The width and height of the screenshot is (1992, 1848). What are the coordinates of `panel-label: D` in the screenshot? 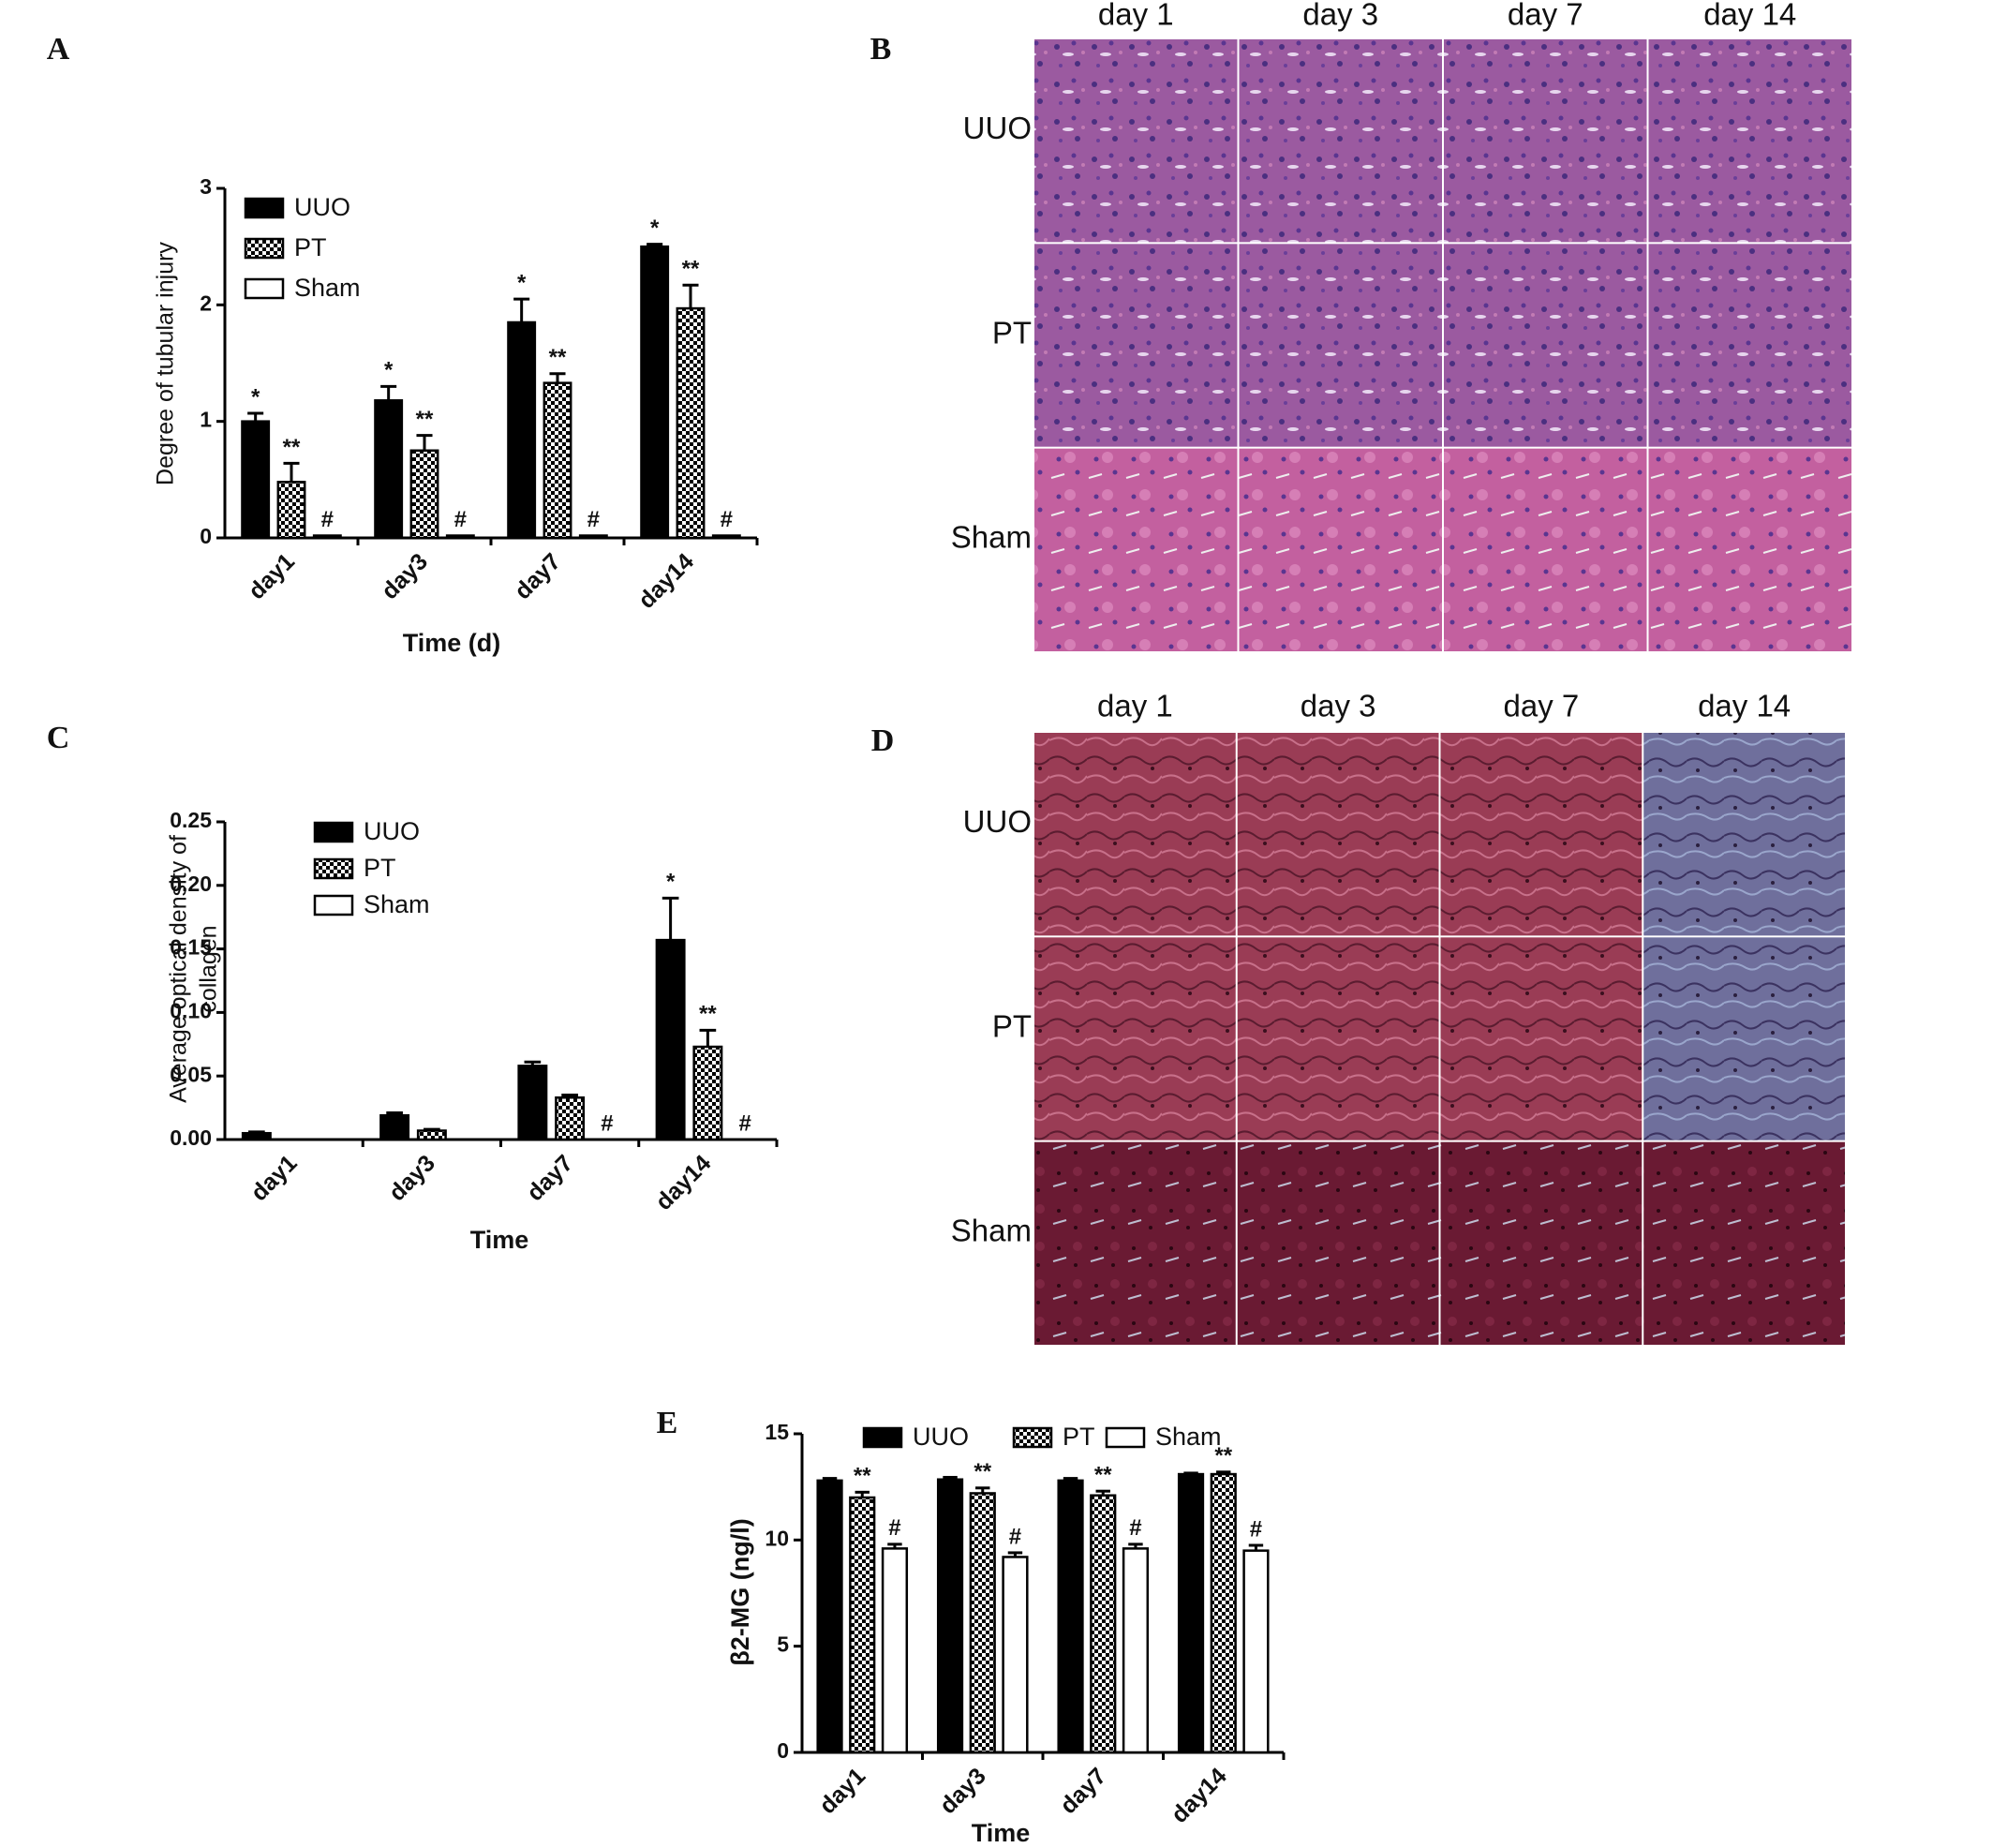 It's located at (883, 740).